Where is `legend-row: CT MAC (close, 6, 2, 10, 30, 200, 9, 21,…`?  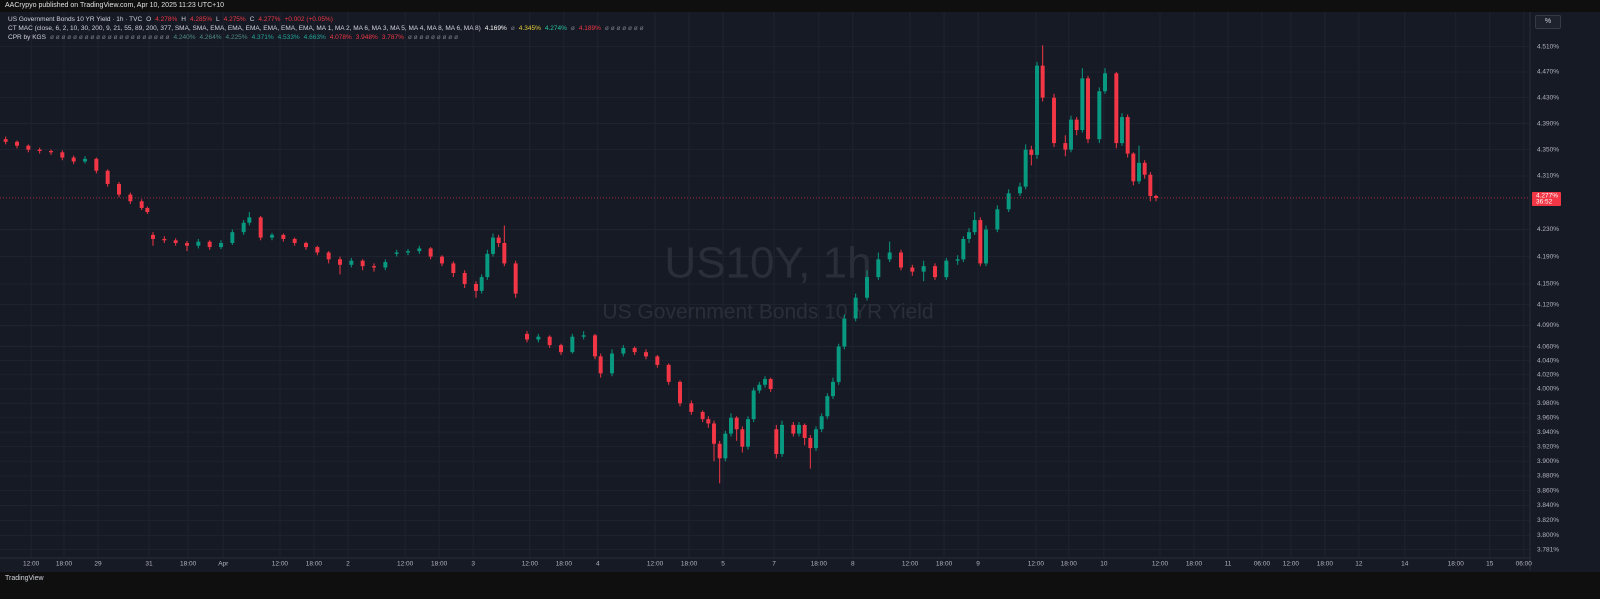 legend-row: CT MAC (close, 6, 2, 10, 30, 200, 9, 21,… is located at coordinates (328, 28).